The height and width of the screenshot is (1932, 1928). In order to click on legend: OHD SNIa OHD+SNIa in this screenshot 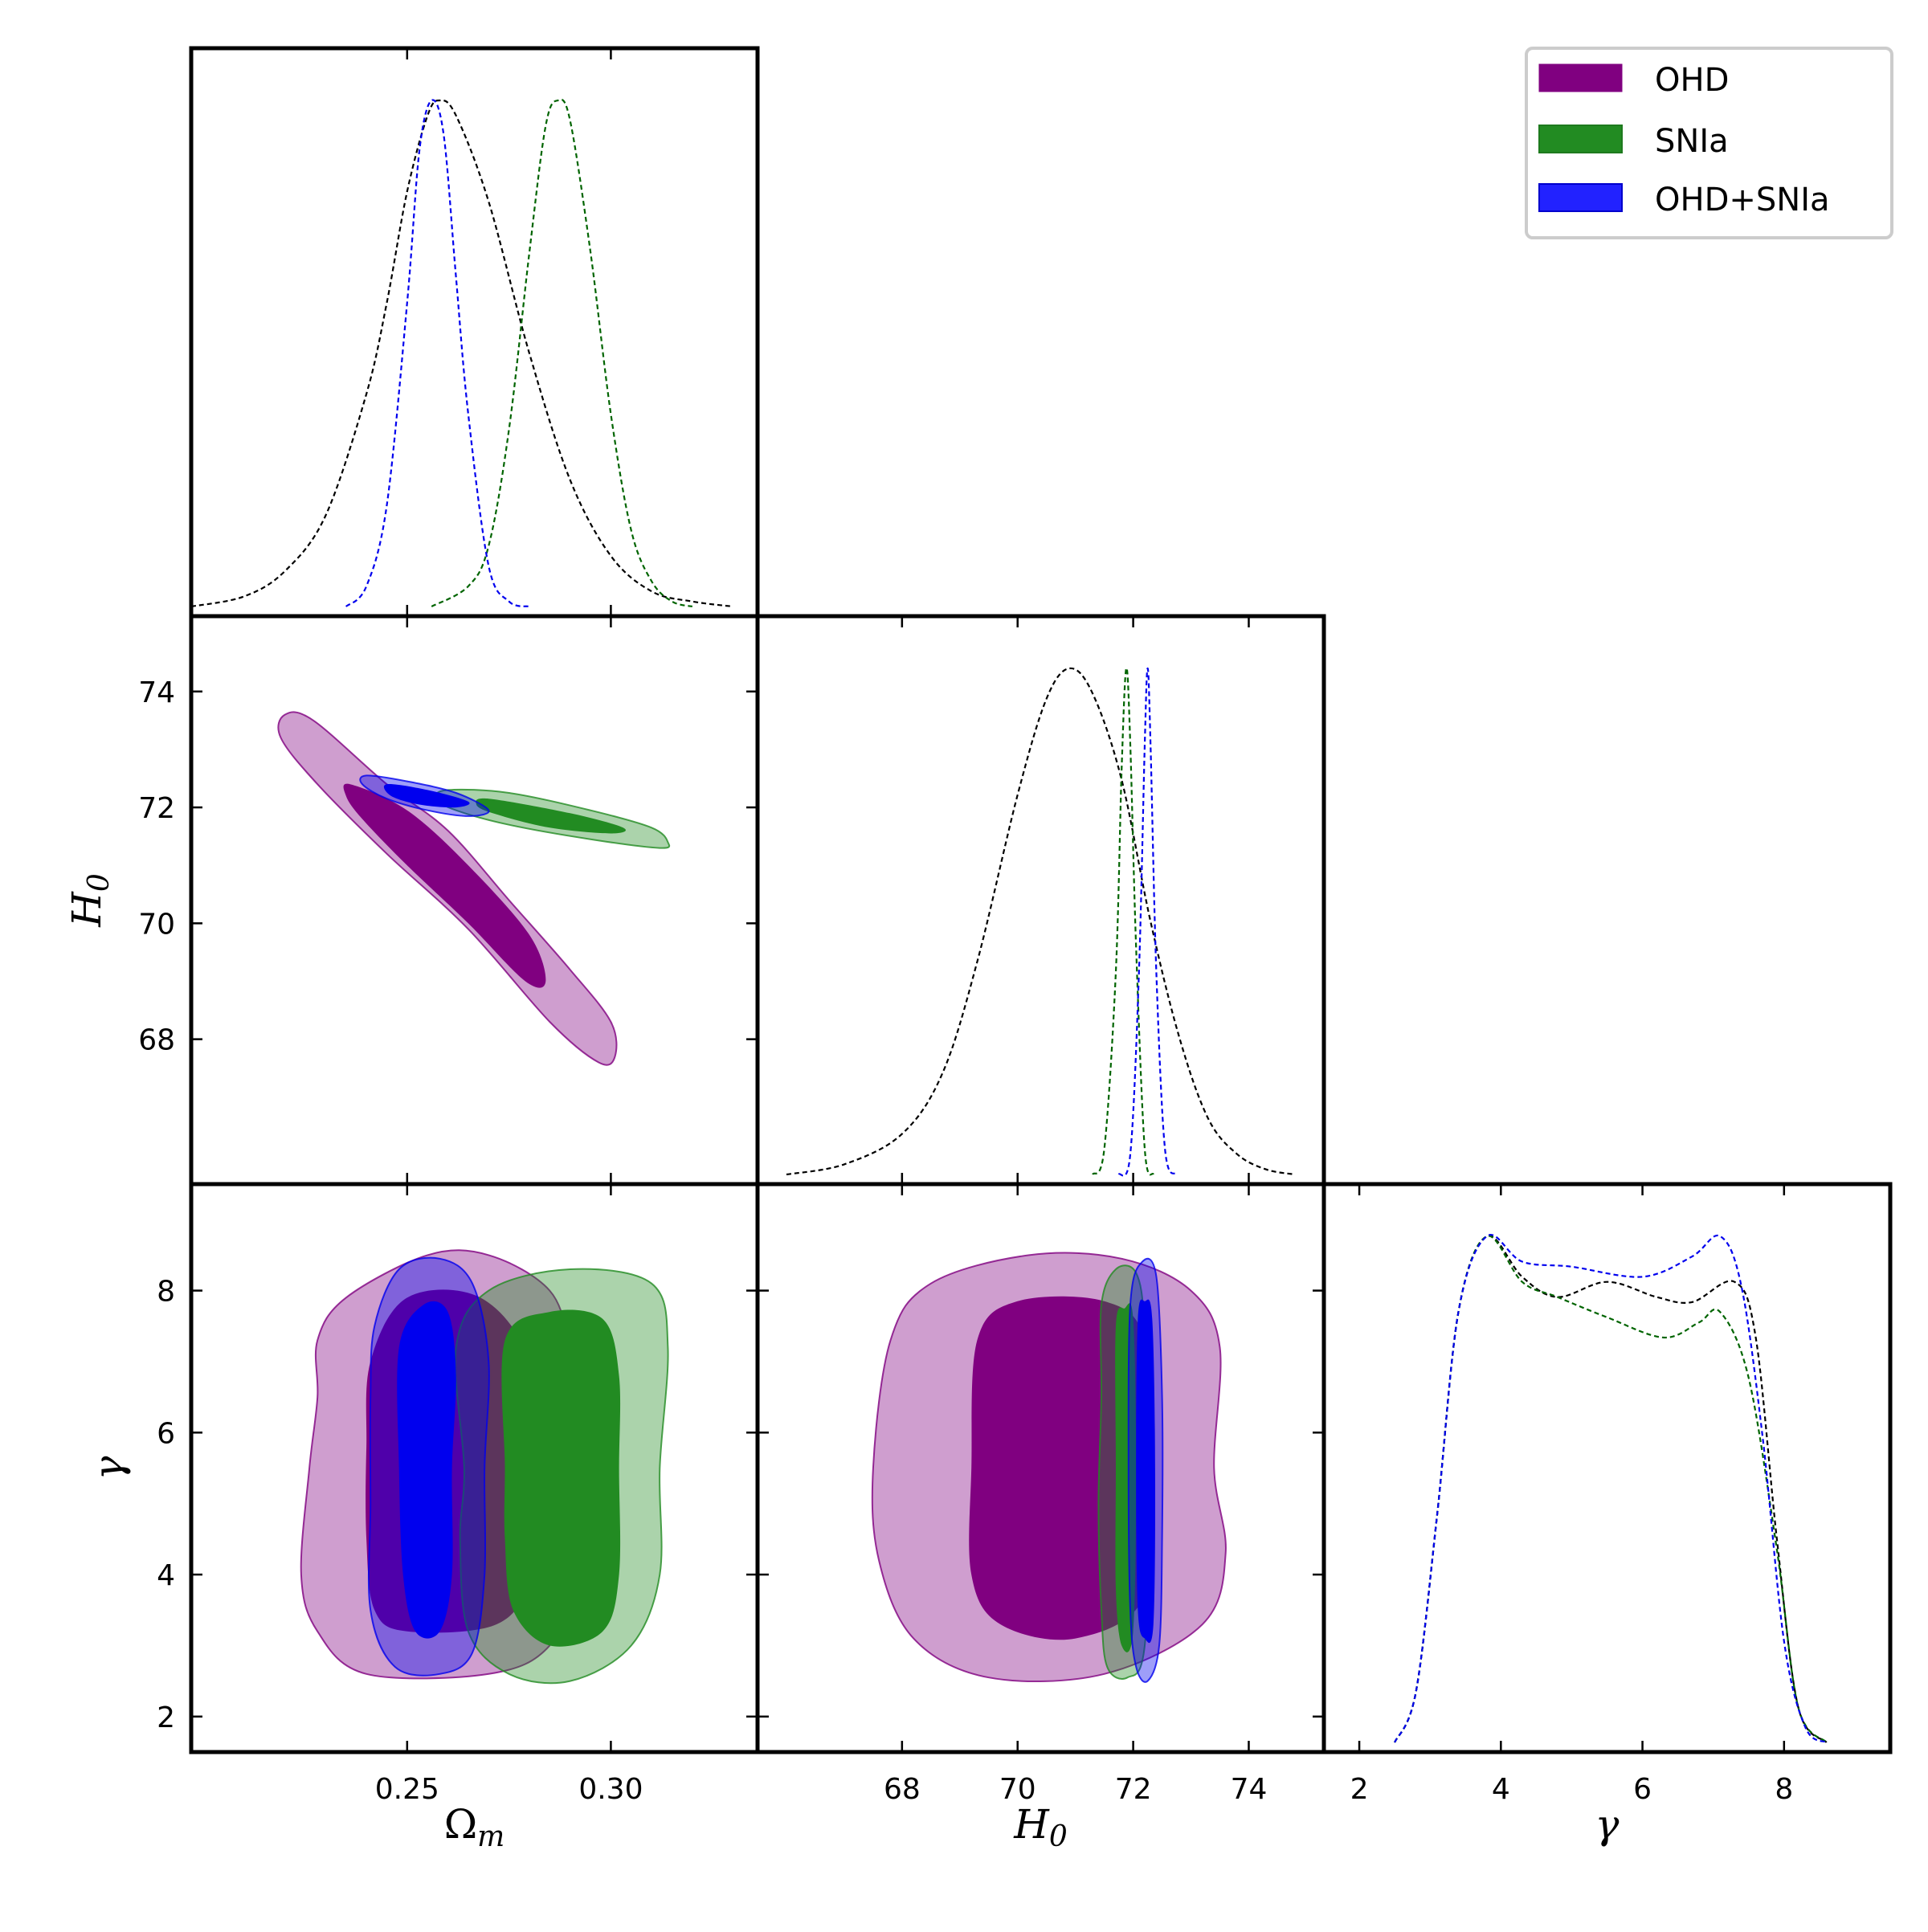, I will do `click(1709, 143)`.